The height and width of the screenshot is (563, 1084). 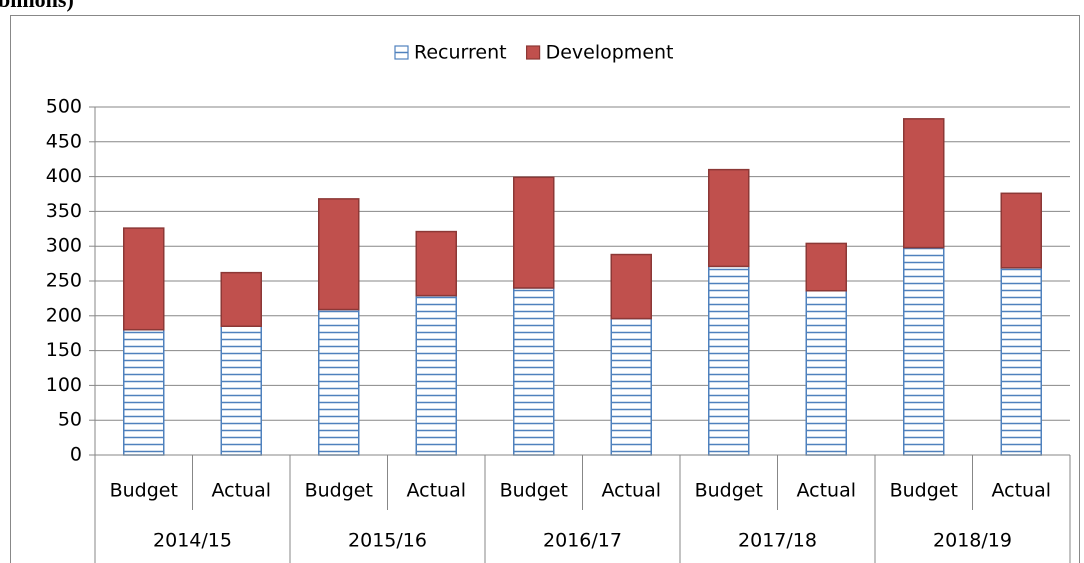 I want to click on y-tick-label: 350, so click(x=64, y=211).